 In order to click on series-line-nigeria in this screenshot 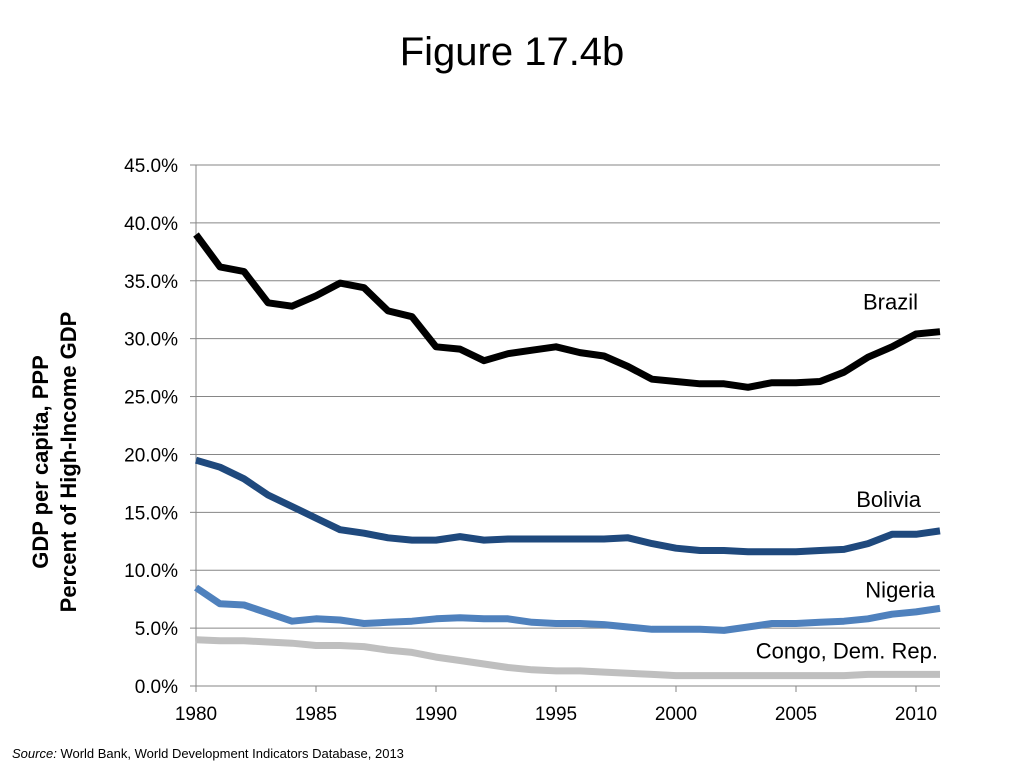, I will do `click(567, 609)`.